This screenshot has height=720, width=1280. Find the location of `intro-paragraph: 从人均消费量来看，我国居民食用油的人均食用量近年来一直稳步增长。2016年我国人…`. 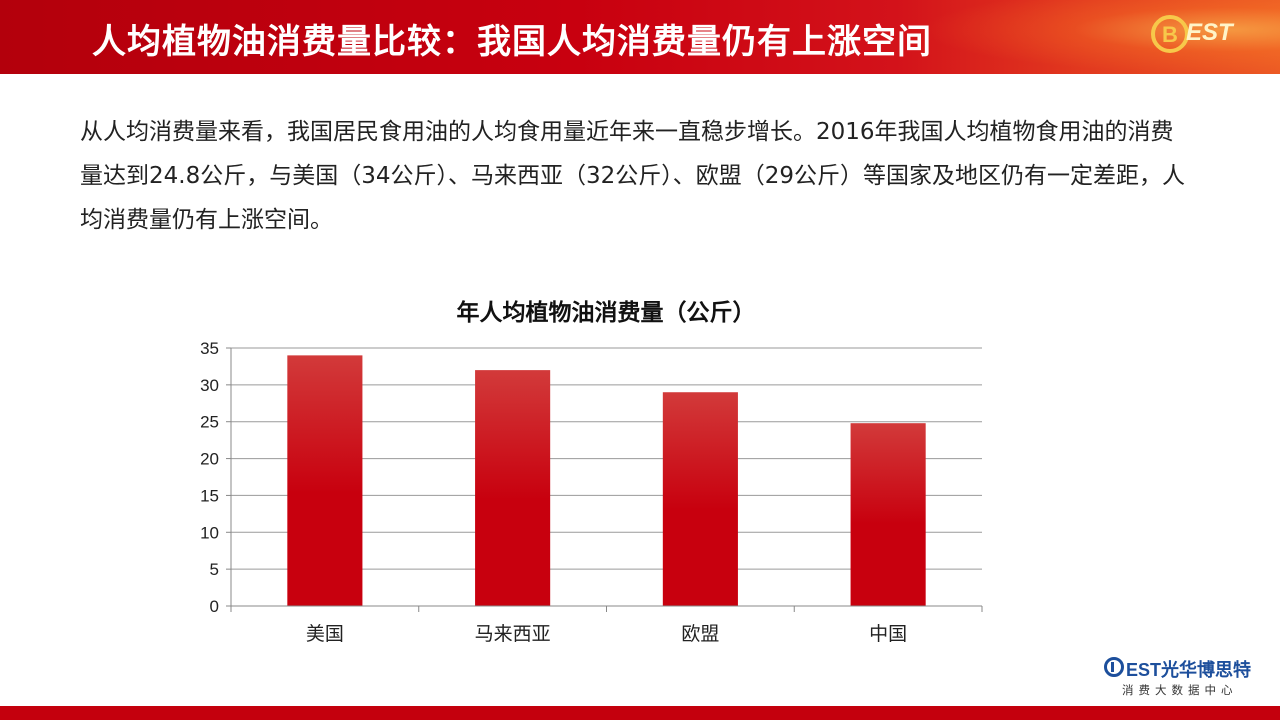

intro-paragraph: 从人均消费量来看，我国居民食用油的人均食用量近年来一直稳步增长。2016年我国人… is located at coordinates (633, 176).